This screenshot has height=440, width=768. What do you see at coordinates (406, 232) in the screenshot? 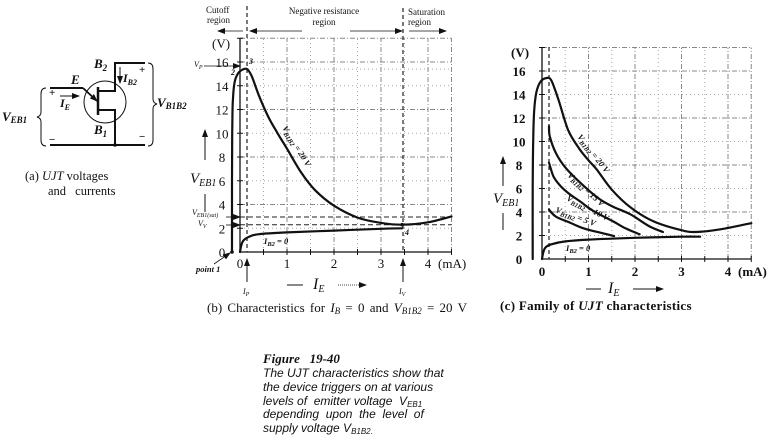
I see `point4-label: 4` at bounding box center [406, 232].